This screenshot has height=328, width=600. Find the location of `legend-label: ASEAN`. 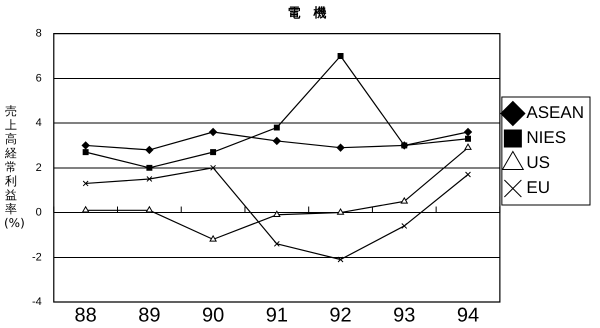

legend-label: ASEAN is located at coordinates (555, 112).